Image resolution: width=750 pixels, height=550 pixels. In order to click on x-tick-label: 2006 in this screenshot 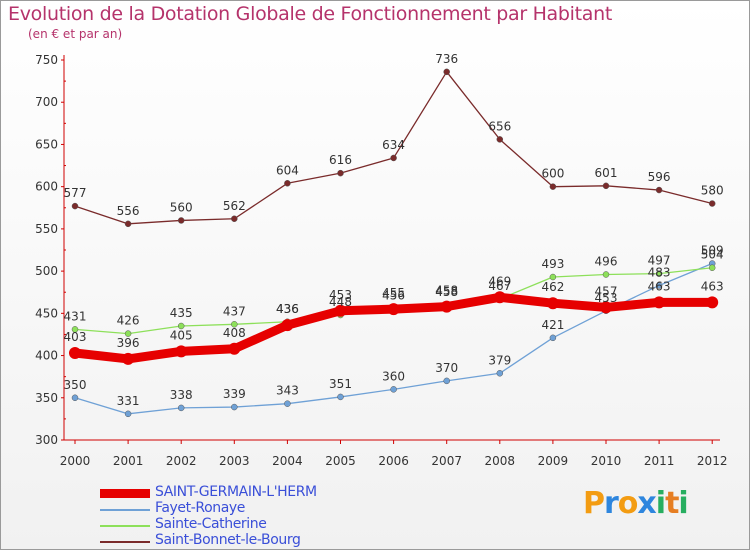, I will do `click(393, 461)`.